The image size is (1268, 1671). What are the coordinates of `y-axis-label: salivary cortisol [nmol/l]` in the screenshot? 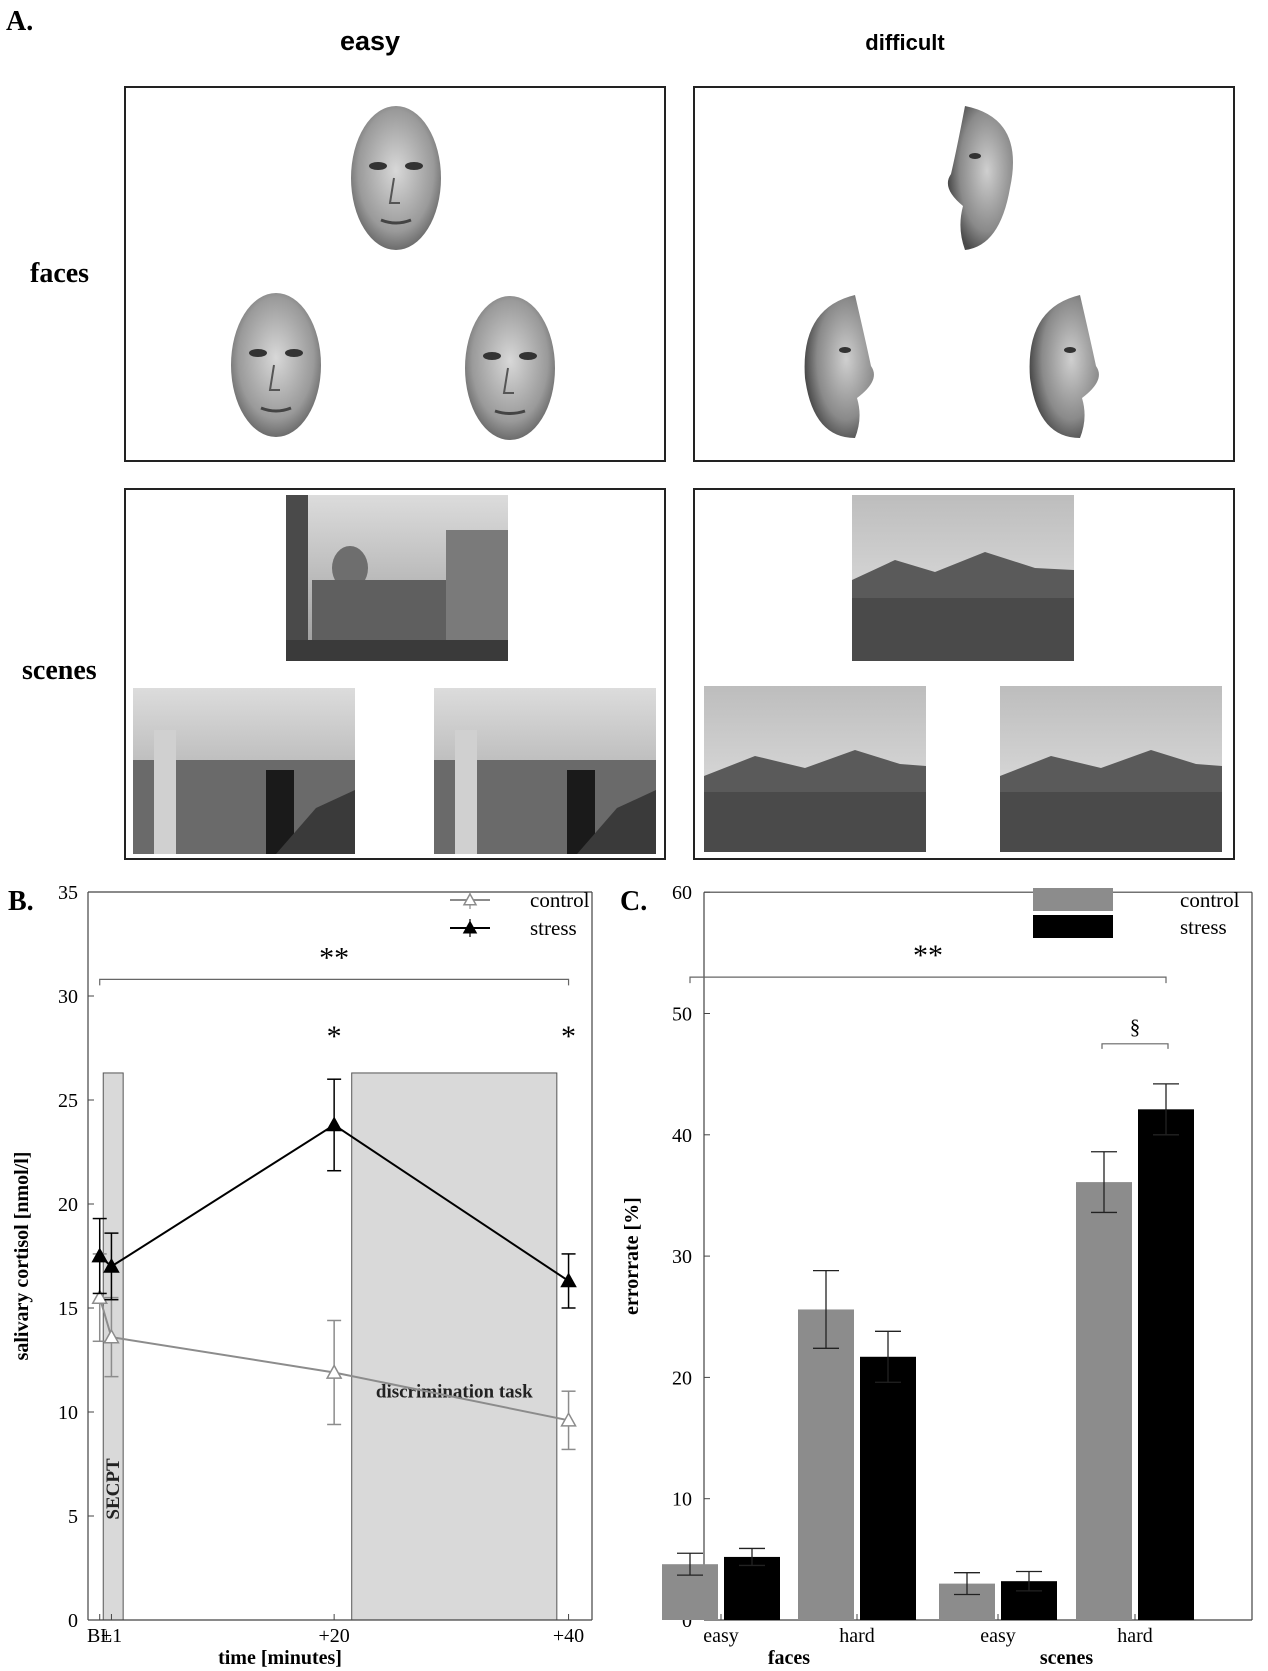 It's located at (22, 1256).